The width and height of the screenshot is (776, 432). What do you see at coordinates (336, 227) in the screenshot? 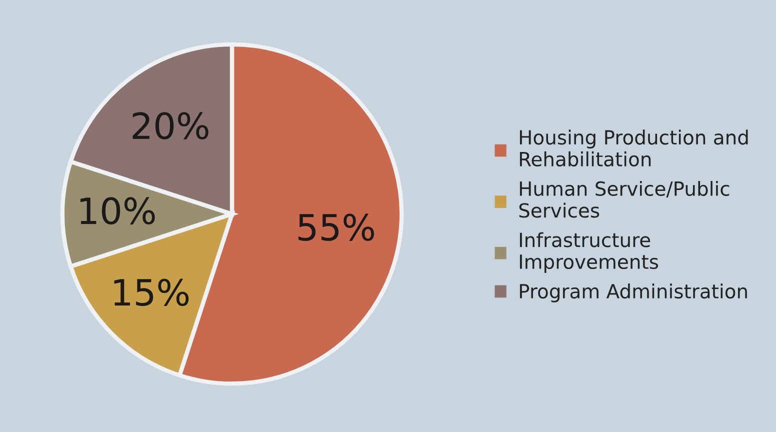
I see `data-label: 55%` at bounding box center [336, 227].